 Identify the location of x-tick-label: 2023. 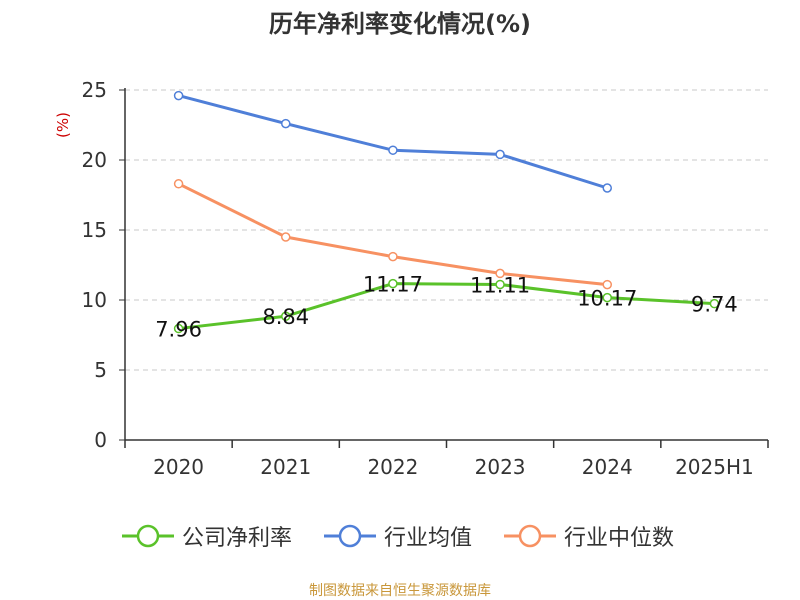
(500, 467).